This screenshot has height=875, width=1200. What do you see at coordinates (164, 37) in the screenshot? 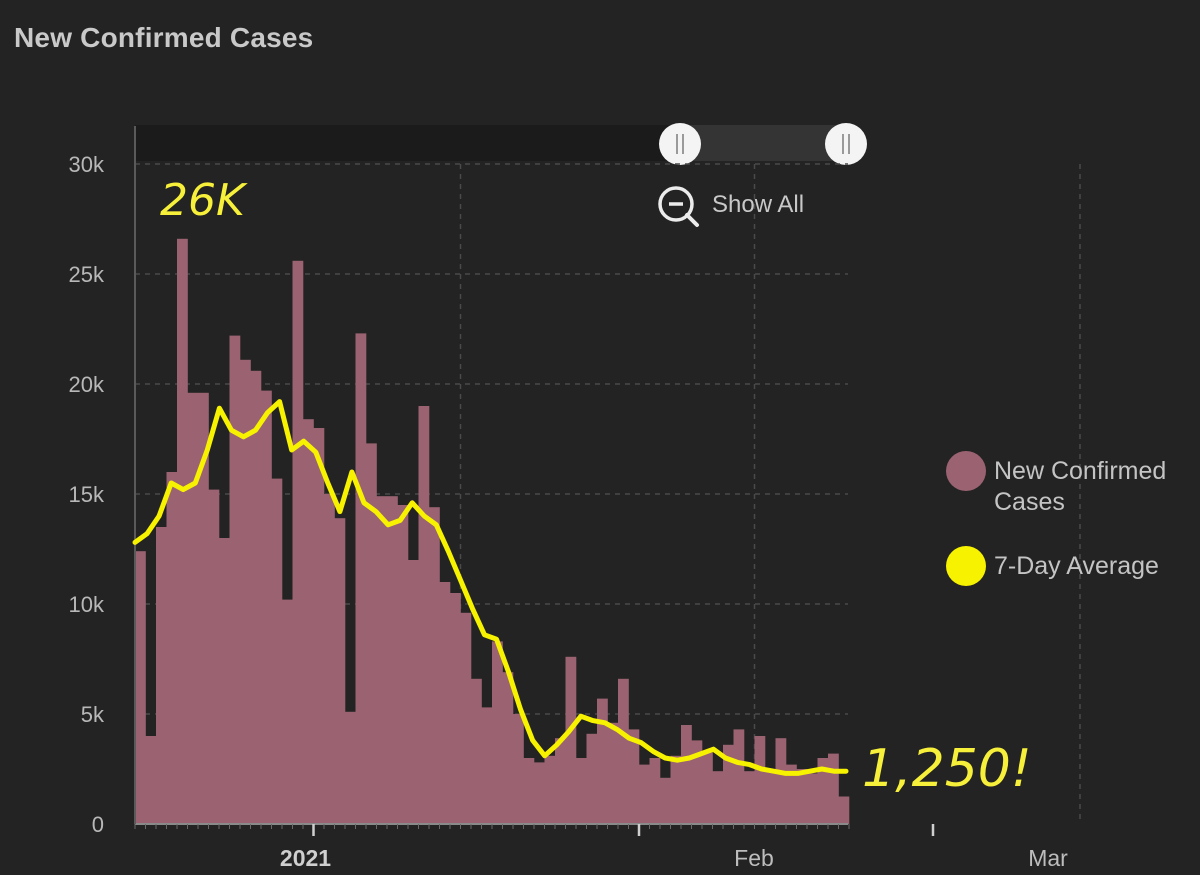
I see `chart-title: New Confirmed Cases` at bounding box center [164, 37].